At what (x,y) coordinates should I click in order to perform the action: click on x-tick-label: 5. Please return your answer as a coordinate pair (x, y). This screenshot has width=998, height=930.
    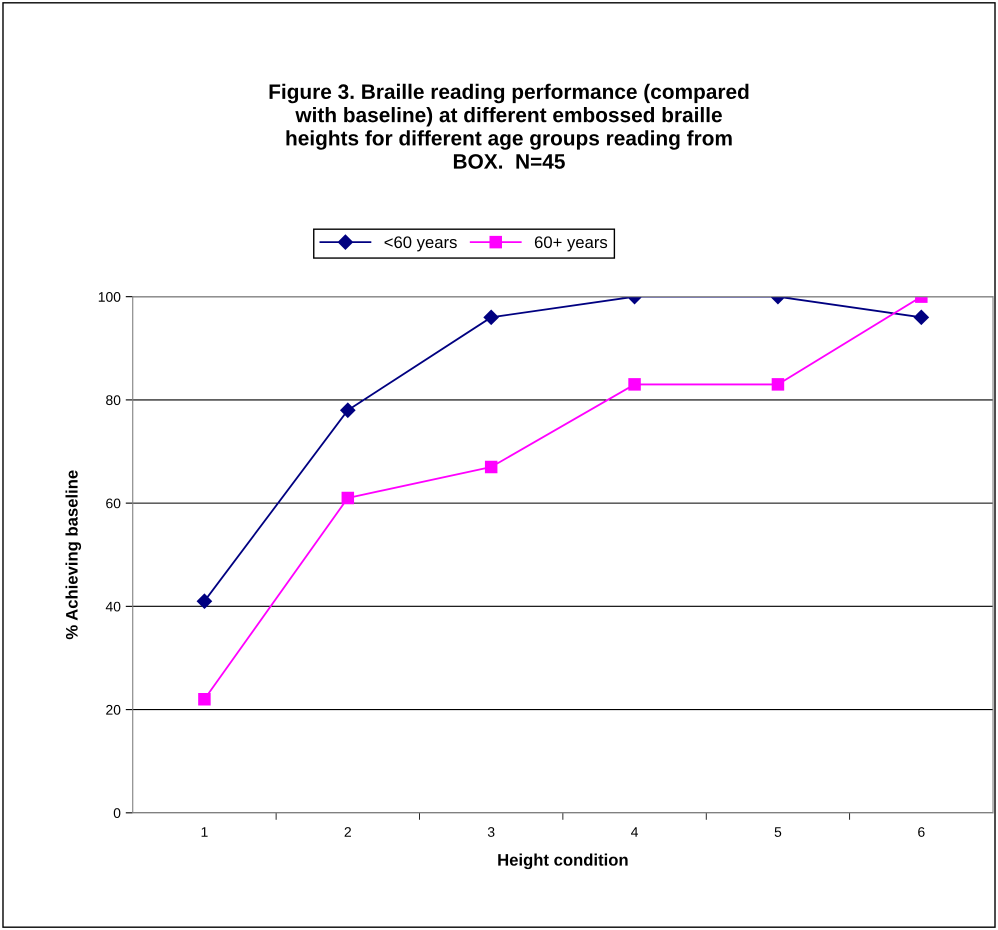
    Looking at the image, I should click on (778, 832).